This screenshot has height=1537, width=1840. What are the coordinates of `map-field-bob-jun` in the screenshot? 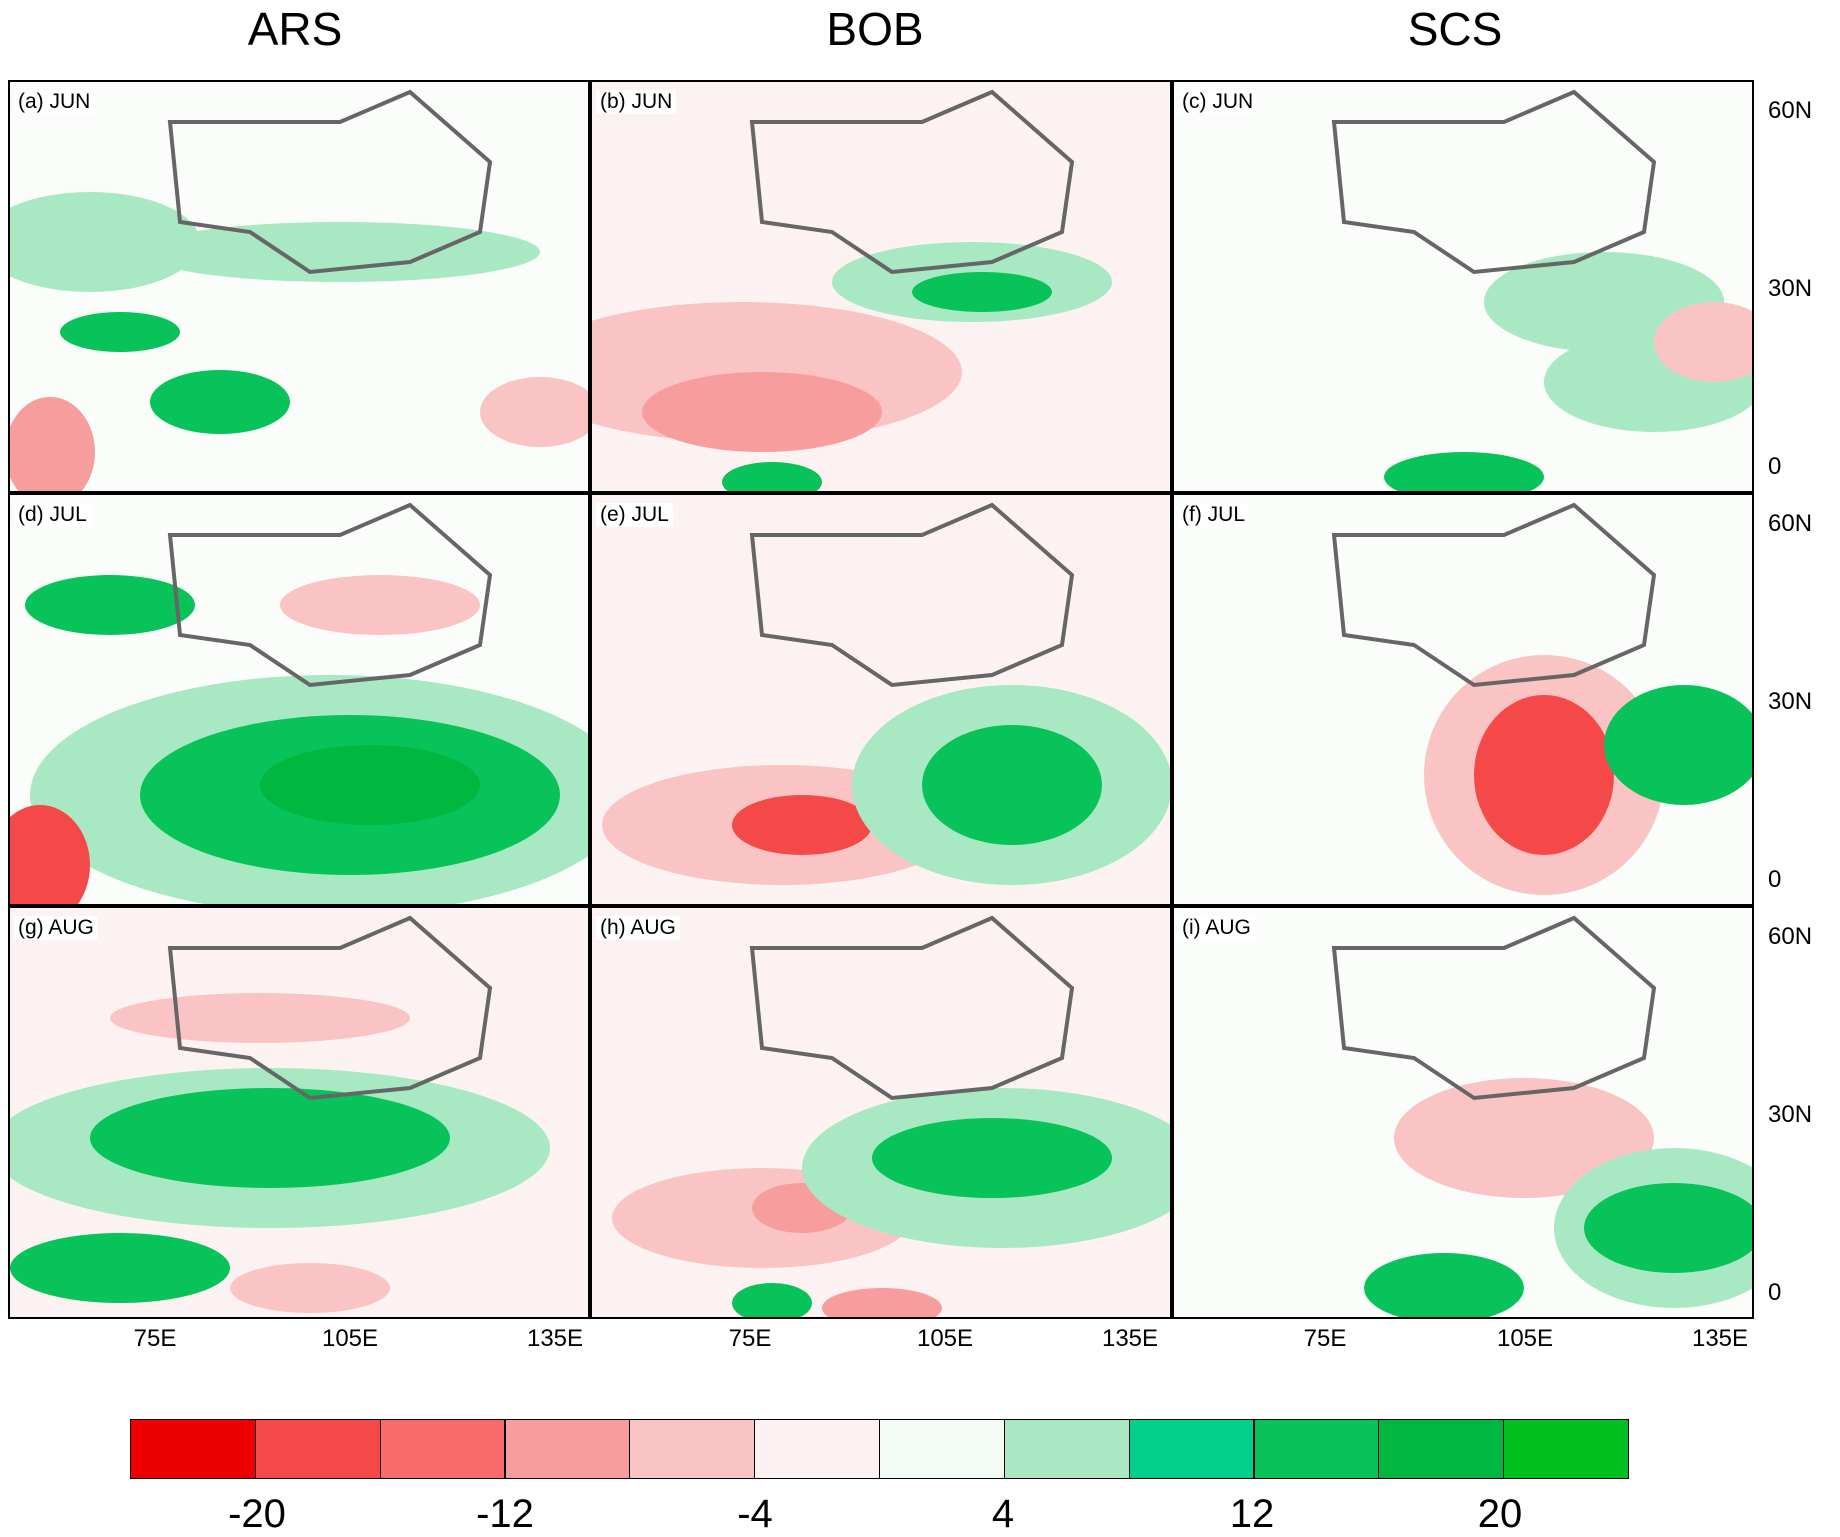 It's located at (881, 286).